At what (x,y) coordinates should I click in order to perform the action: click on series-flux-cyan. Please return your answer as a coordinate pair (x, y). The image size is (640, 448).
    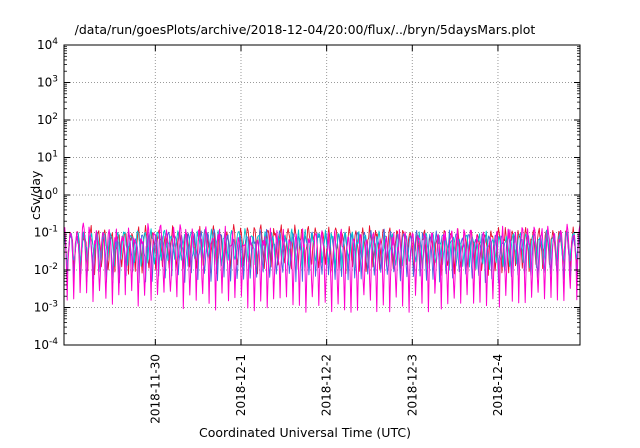
    Looking at the image, I should click on (322, 249).